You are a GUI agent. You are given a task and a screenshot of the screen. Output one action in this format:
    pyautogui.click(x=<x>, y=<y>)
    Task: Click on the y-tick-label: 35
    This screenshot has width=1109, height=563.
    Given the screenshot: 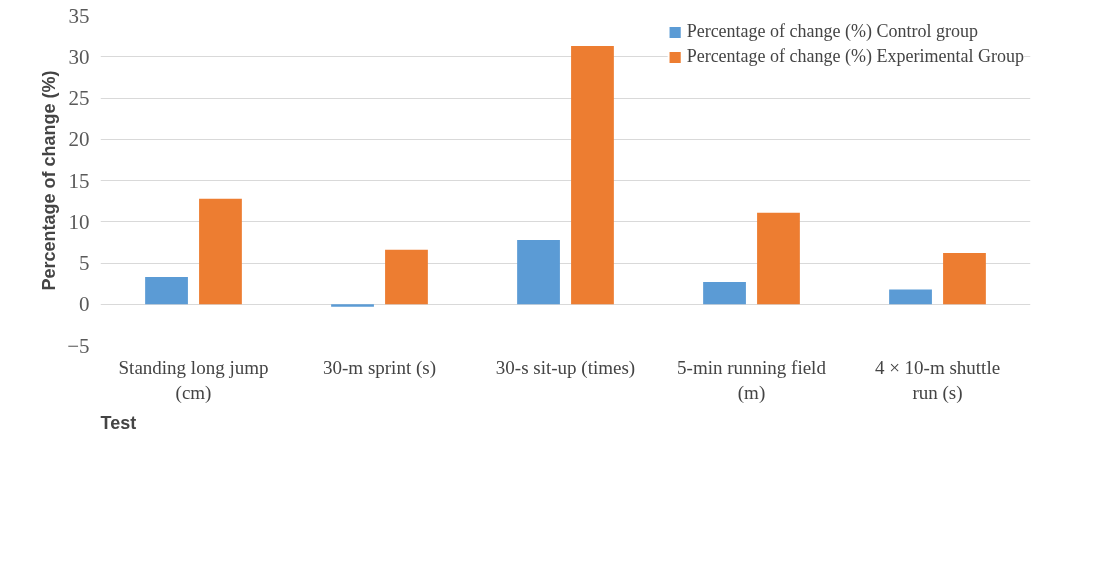 What is the action you would take?
    pyautogui.click(x=79, y=15)
    